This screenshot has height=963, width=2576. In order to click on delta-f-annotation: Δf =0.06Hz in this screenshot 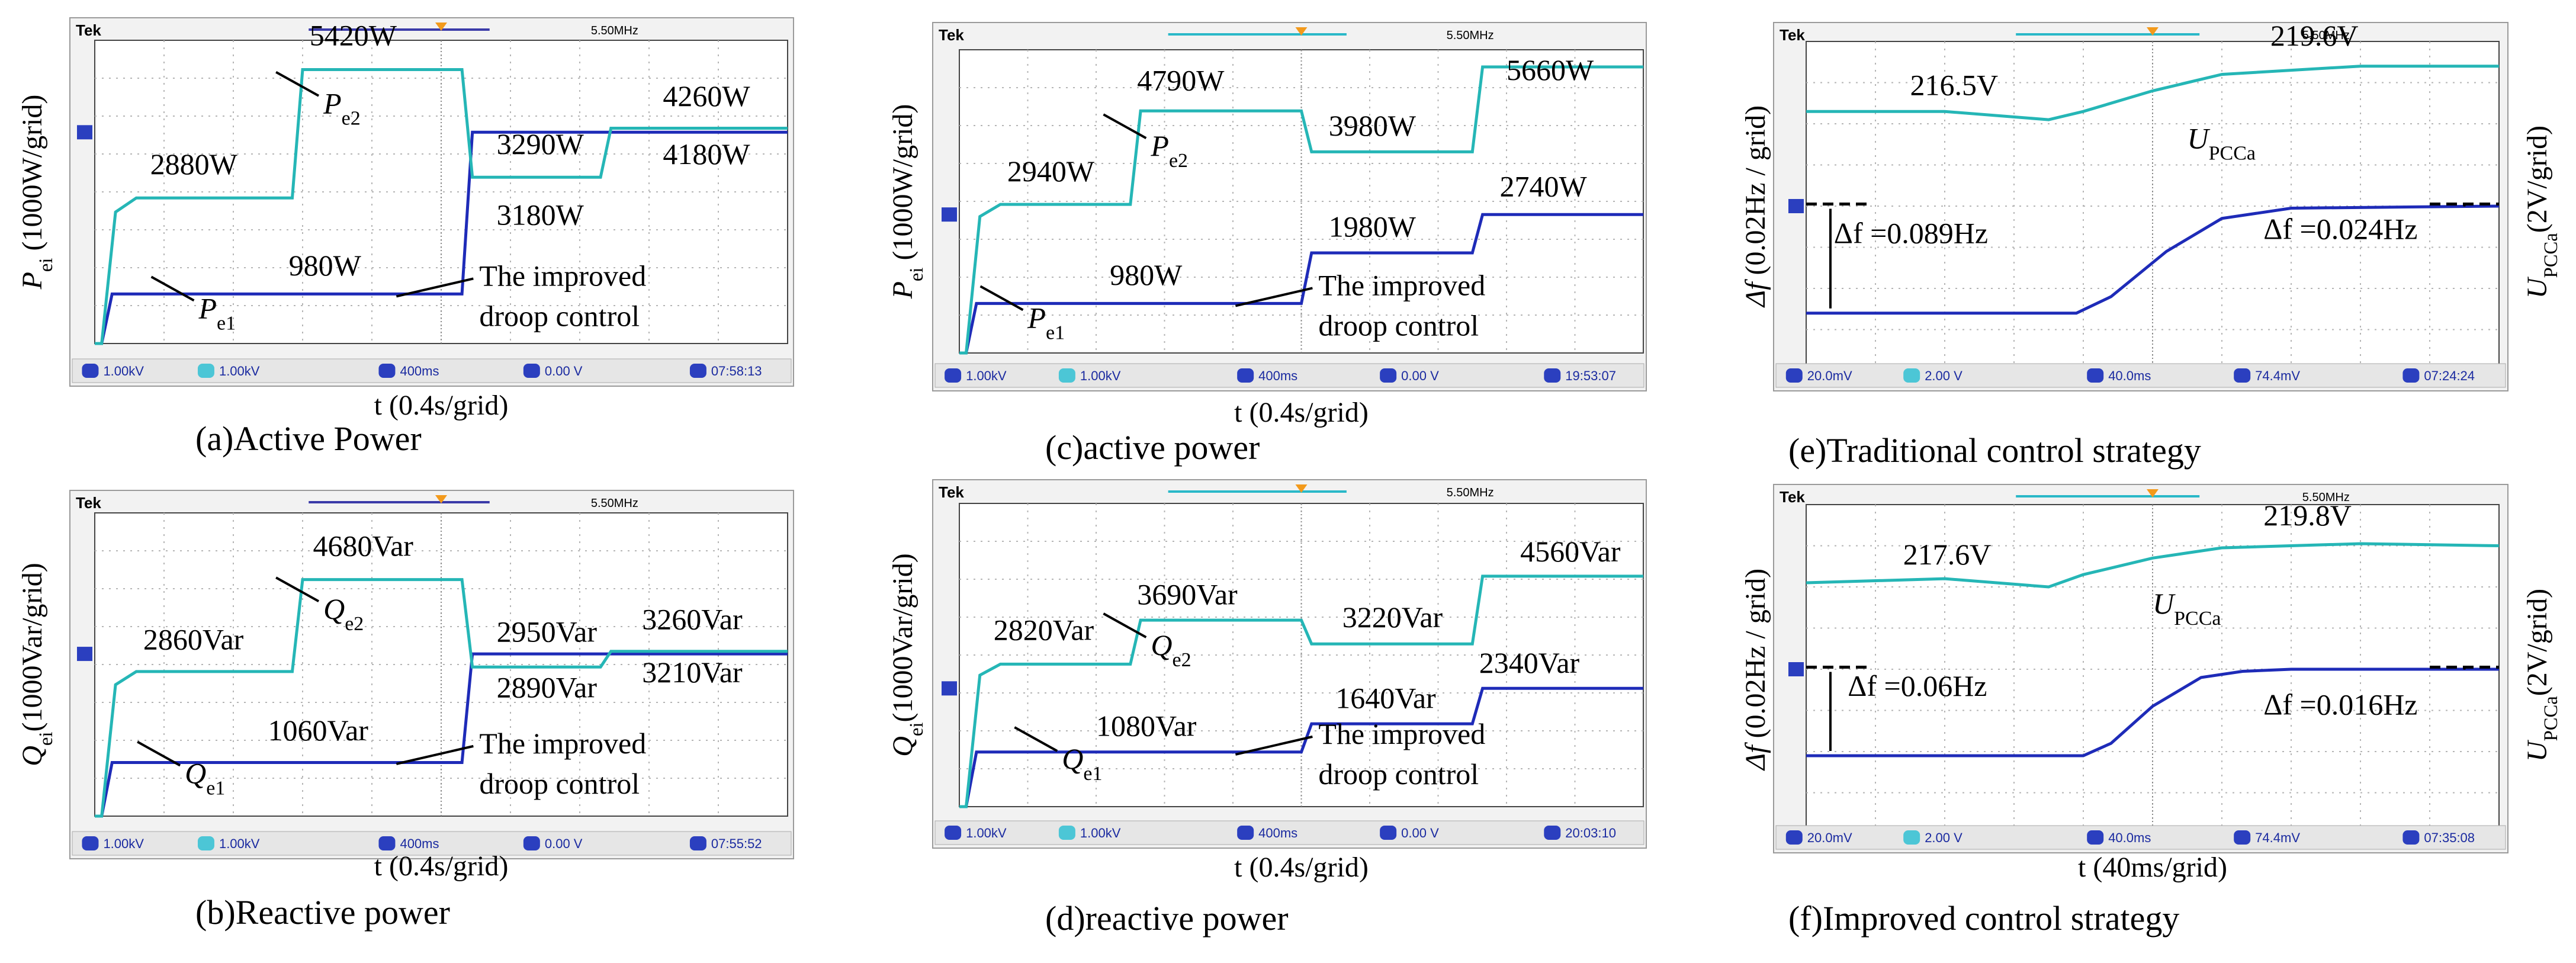, I will do `click(1917, 685)`.